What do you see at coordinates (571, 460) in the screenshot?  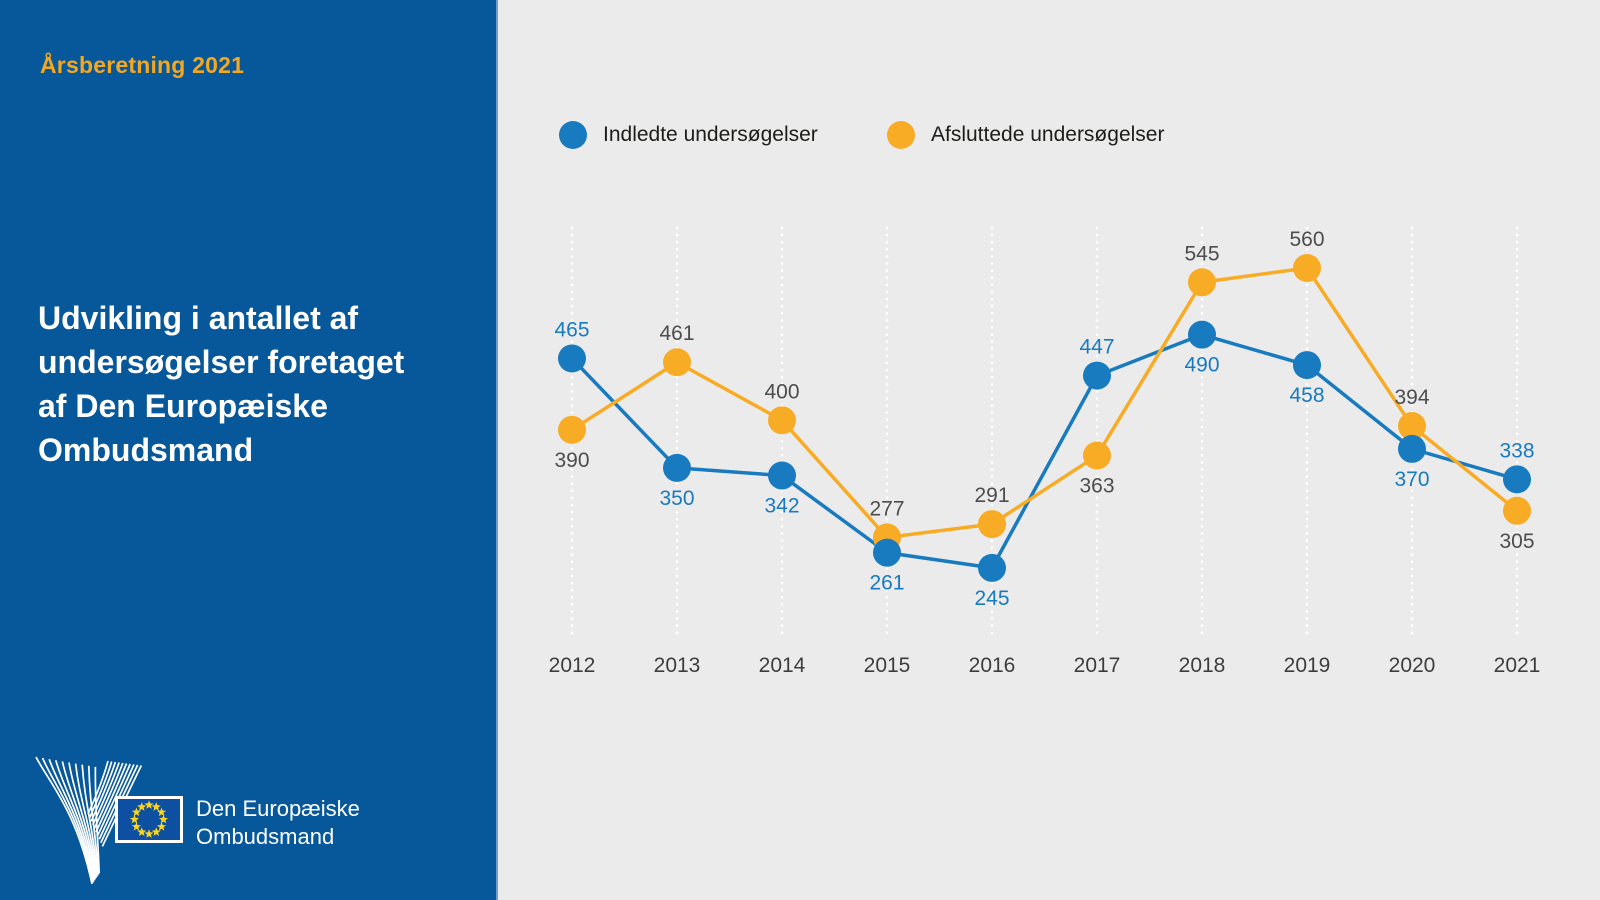 I see `value-label: 390` at bounding box center [571, 460].